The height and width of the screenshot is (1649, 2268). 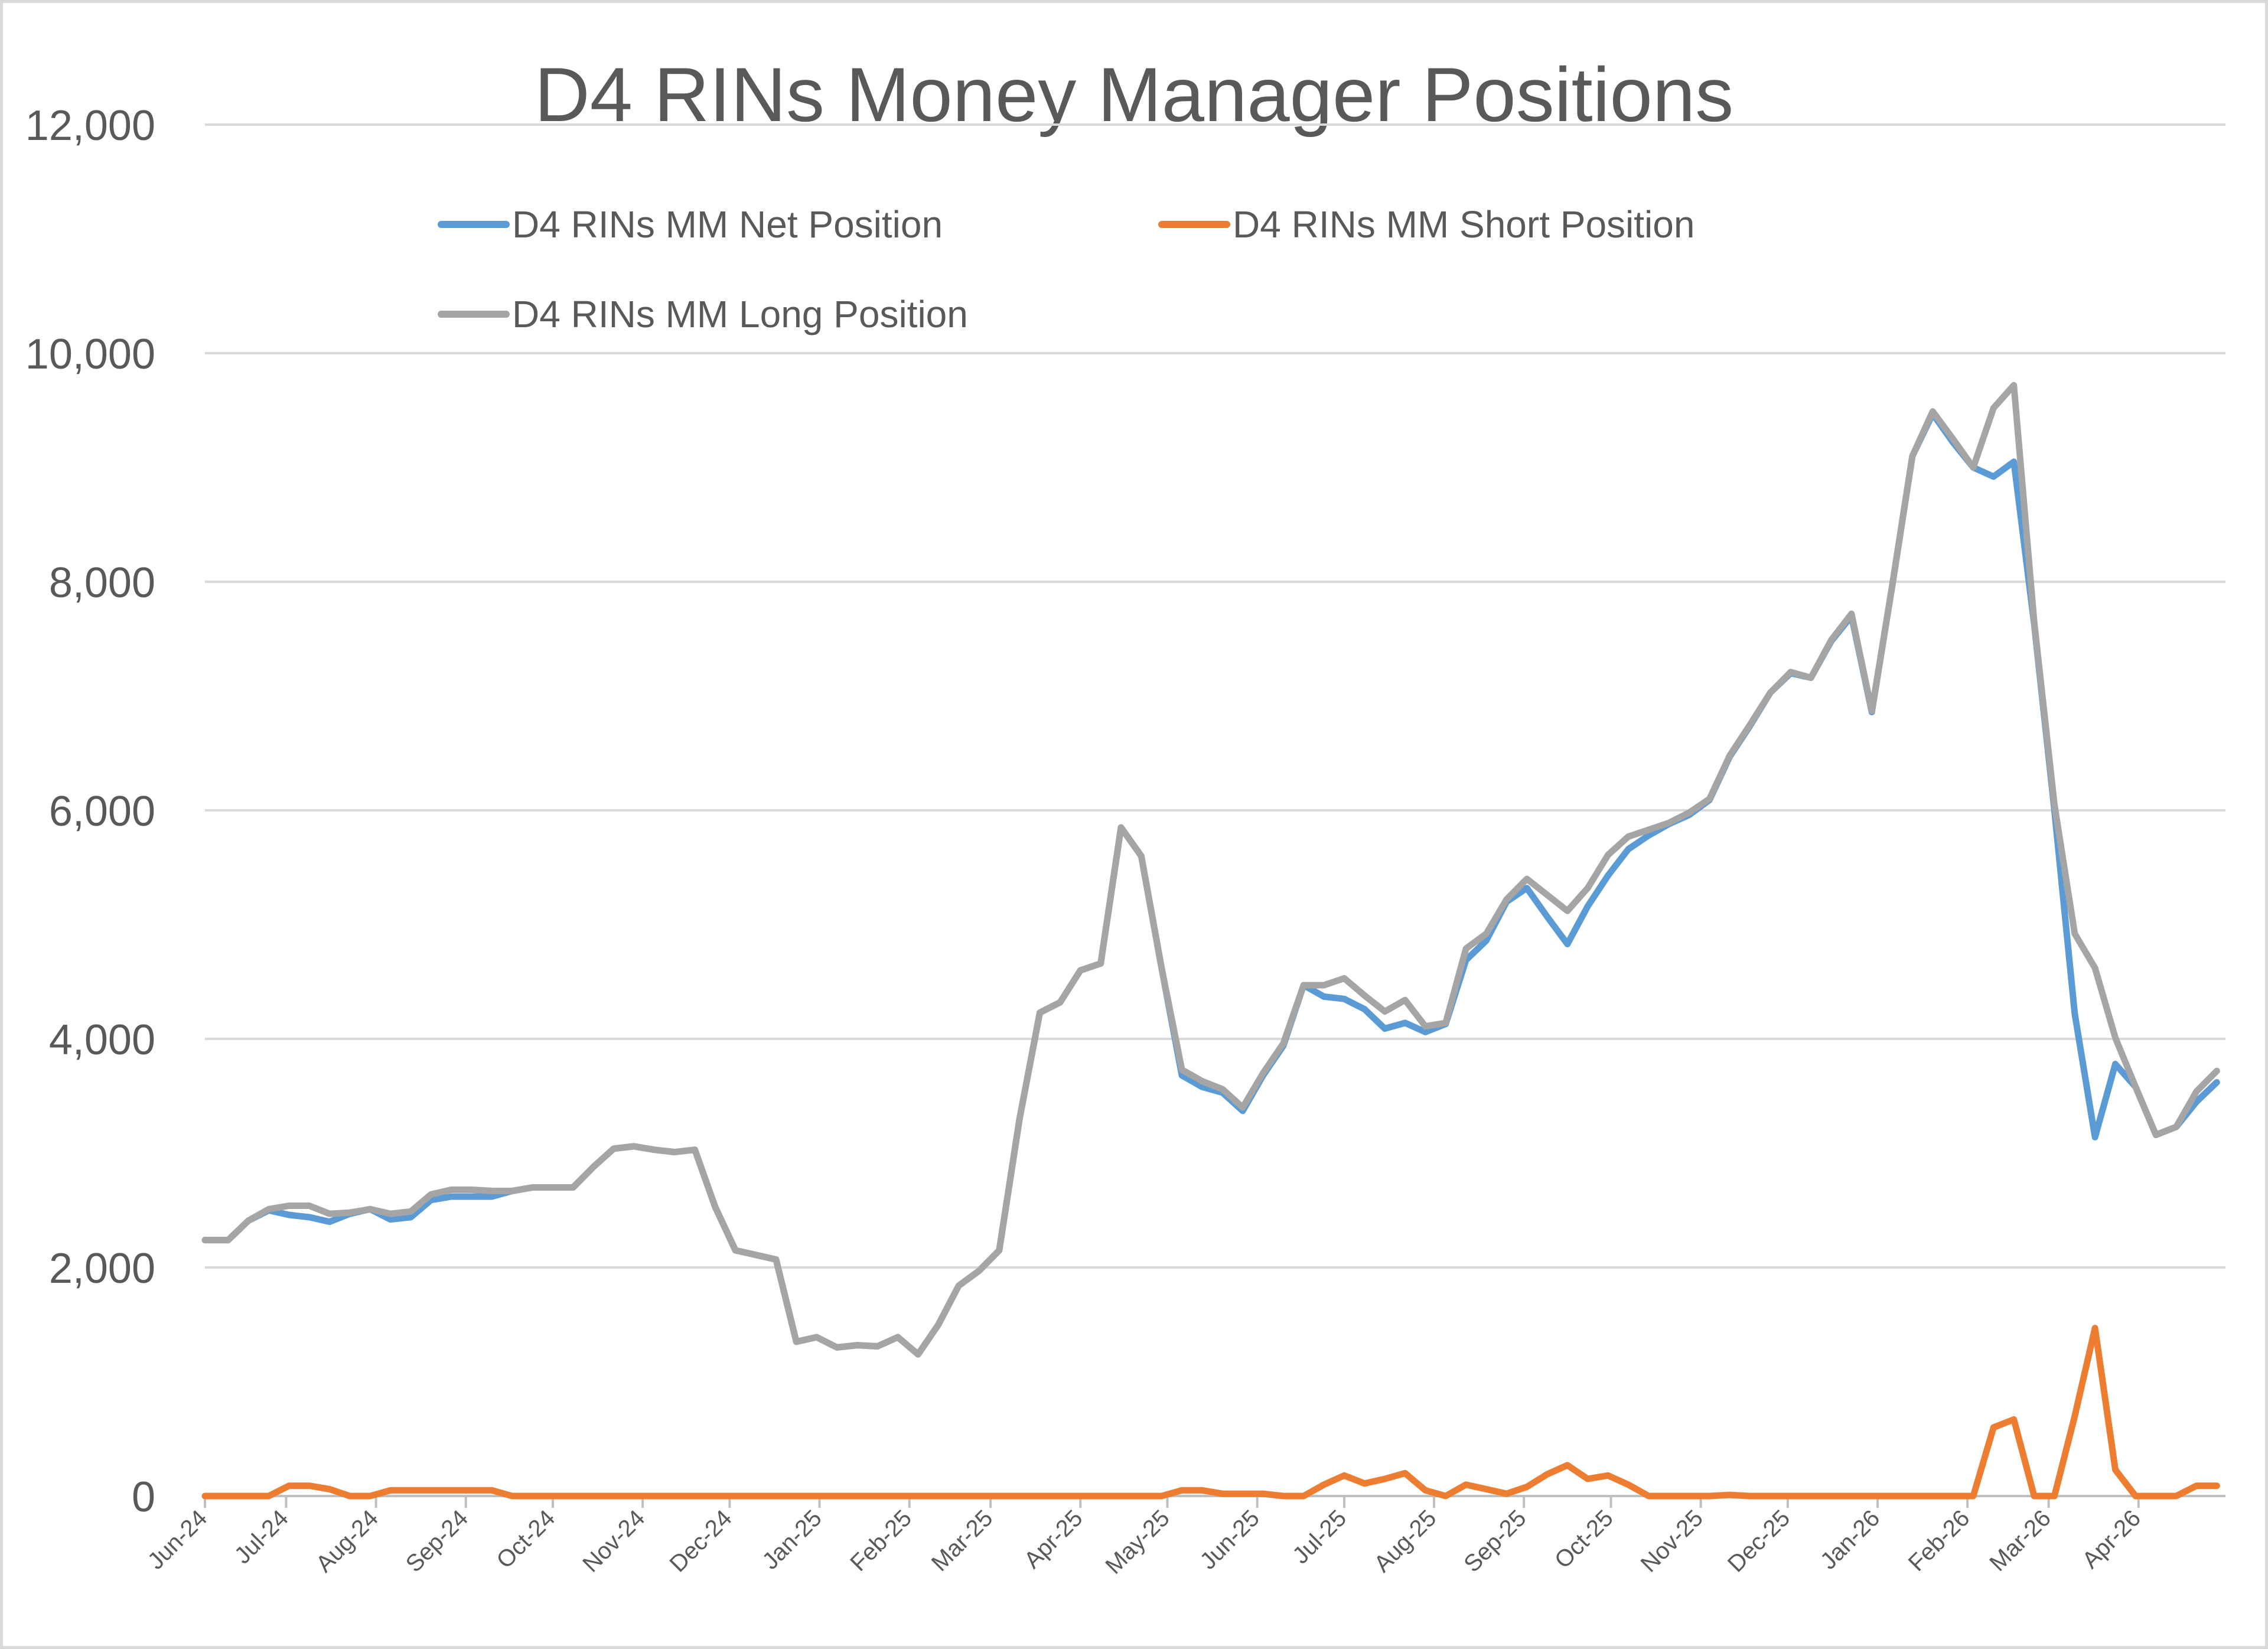 What do you see at coordinates (1672, 1541) in the screenshot?
I see `x-tick-label: Nov-25` at bounding box center [1672, 1541].